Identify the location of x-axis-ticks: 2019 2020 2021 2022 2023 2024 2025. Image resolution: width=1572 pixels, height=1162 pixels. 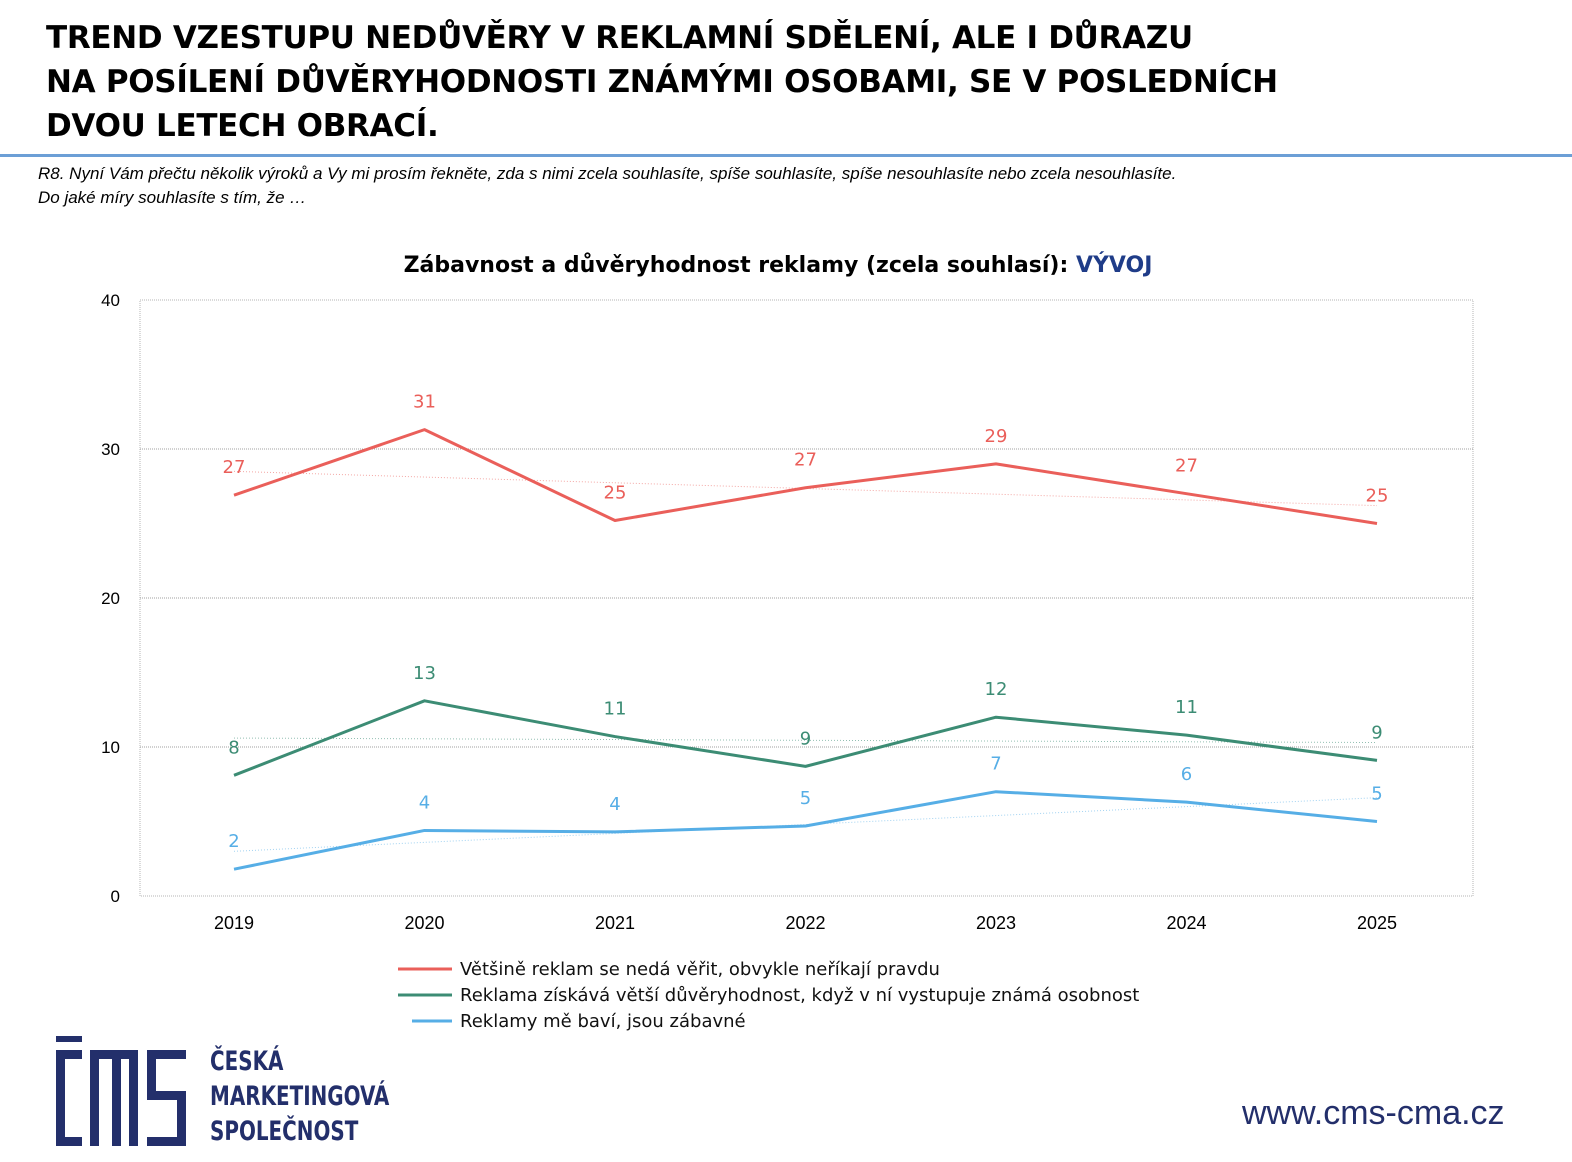
(805, 923).